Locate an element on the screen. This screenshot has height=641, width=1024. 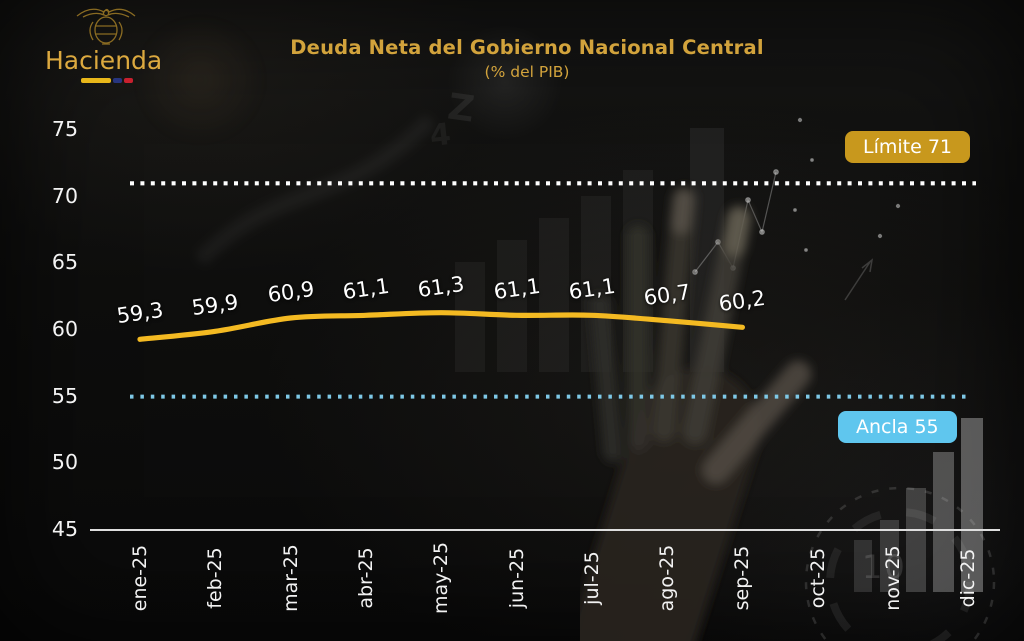
colombia-flag-bar is located at coordinates (107, 80).